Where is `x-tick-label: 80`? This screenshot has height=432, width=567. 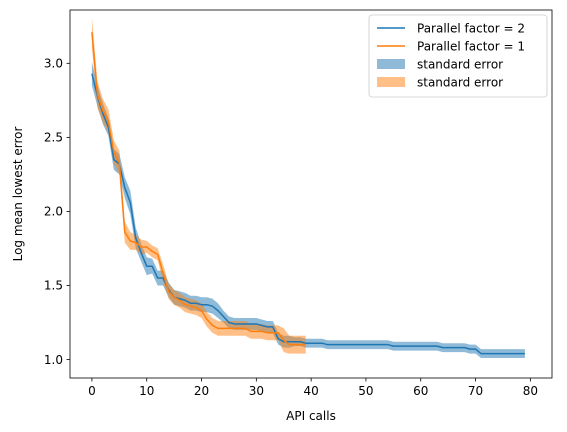
x-tick-label: 80 is located at coordinates (530, 391).